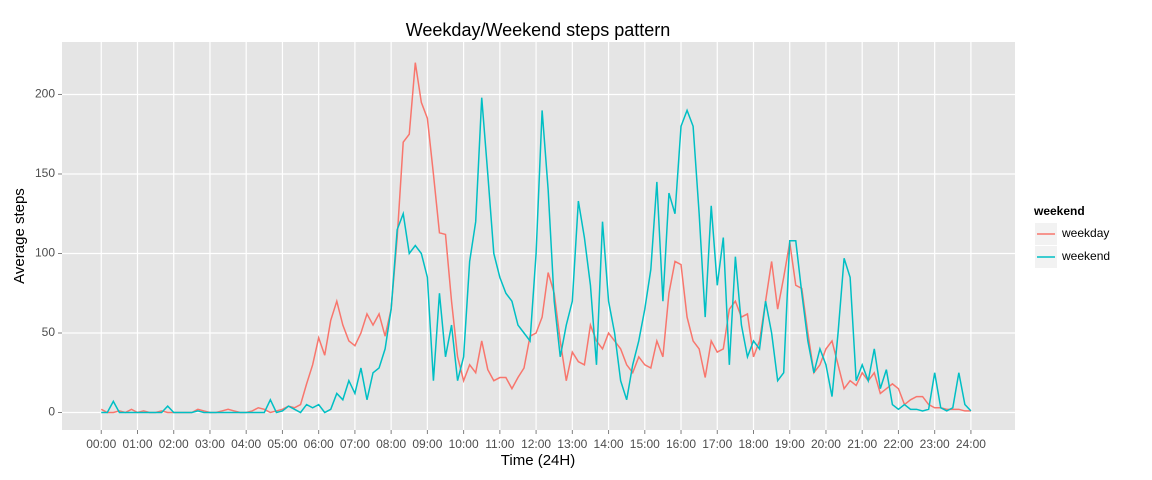  Describe the element at coordinates (49, 332) in the screenshot. I see `y-tick-label: 50` at that location.